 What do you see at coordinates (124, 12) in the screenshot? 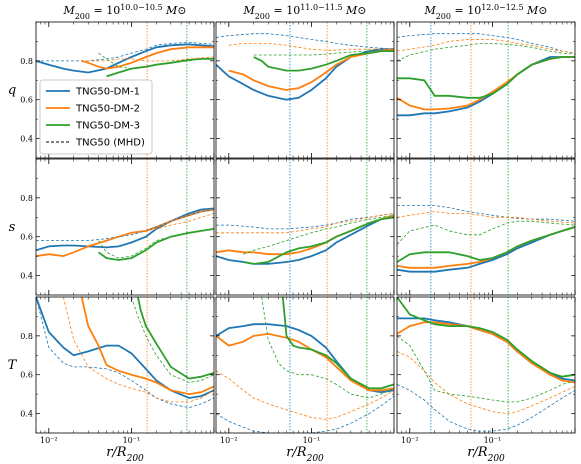
I see `column-title: M200 = 1010.0−10.5 M⊙` at bounding box center [124, 12].